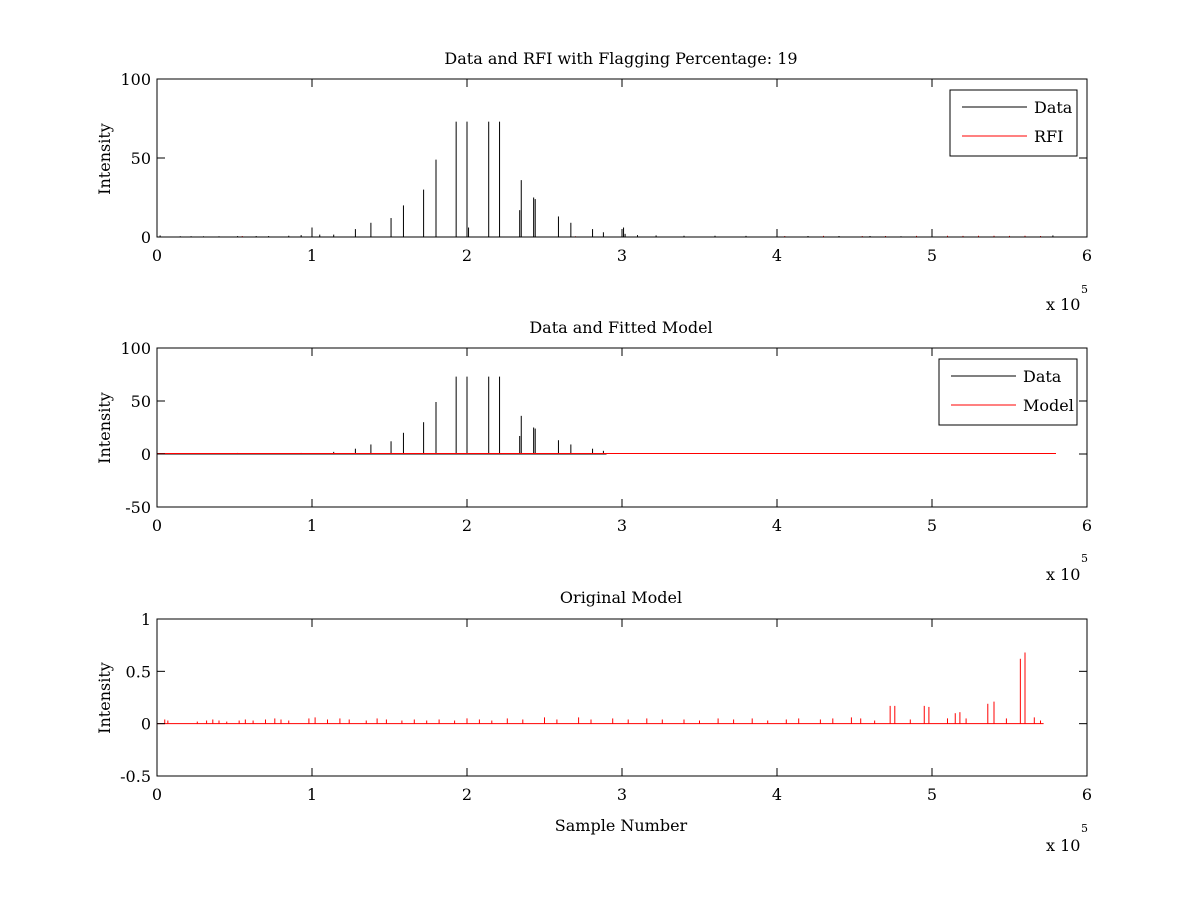  What do you see at coordinates (1053, 107) in the screenshot?
I see `panel-1-legend-label-1: Data` at bounding box center [1053, 107].